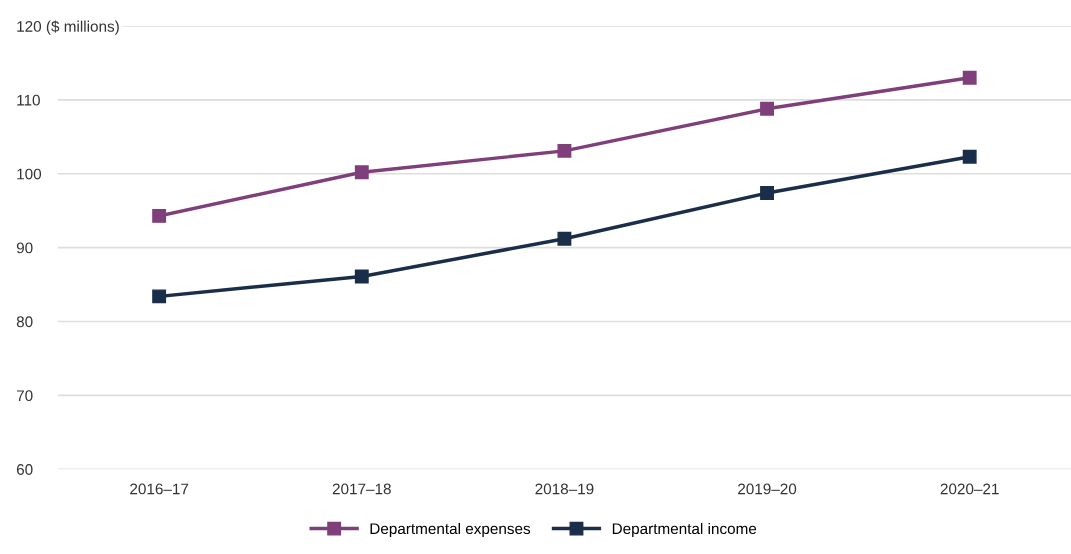 This screenshot has height=554, width=1071. What do you see at coordinates (24, 322) in the screenshot?
I see `y-tick-label: 80` at bounding box center [24, 322].